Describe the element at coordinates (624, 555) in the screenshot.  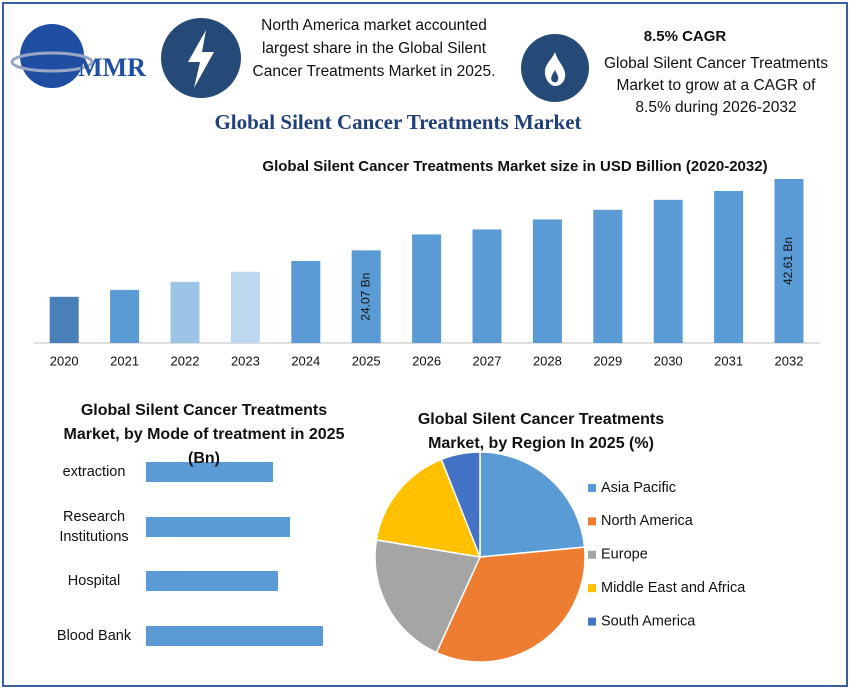
I see `legend-label: Europe` at that location.